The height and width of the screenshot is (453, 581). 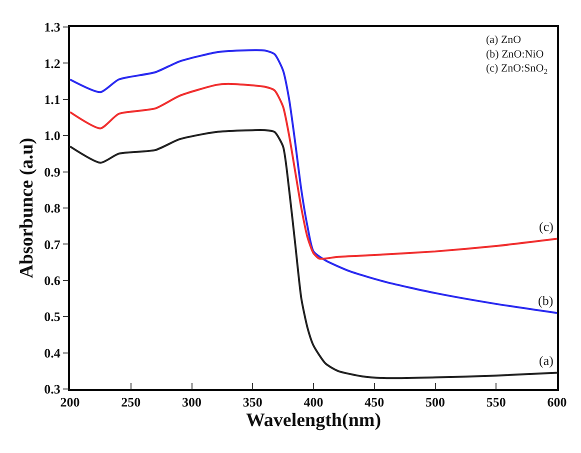 What do you see at coordinates (70, 402) in the screenshot?
I see `x-tick-label: 200` at bounding box center [70, 402].